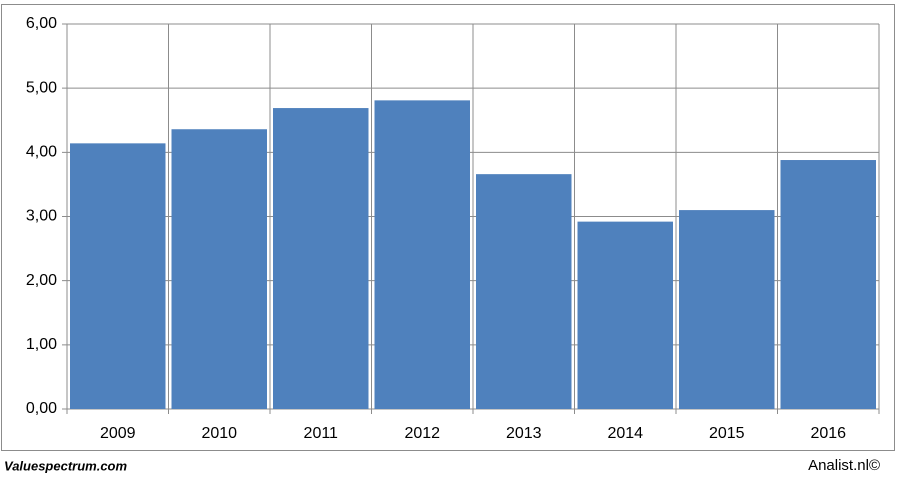 Image resolution: width=903 pixels, height=479 pixels. What do you see at coordinates (66, 465) in the screenshot?
I see `footer-left: Valuespectrum.com` at bounding box center [66, 465].